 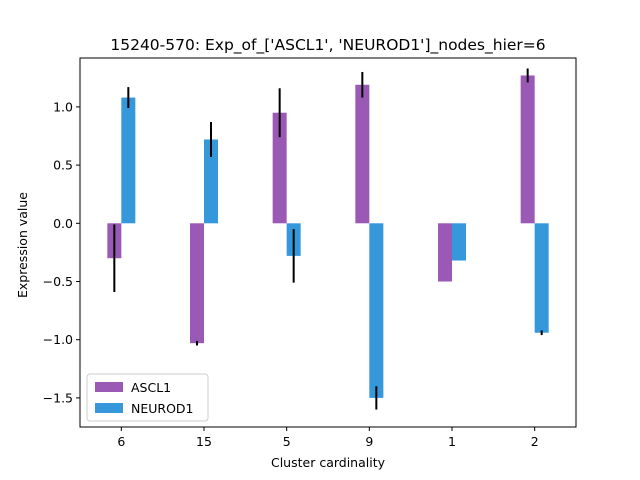 What do you see at coordinates (151, 387) in the screenshot?
I see `legend-label-ascl1: ASCL1` at bounding box center [151, 387].